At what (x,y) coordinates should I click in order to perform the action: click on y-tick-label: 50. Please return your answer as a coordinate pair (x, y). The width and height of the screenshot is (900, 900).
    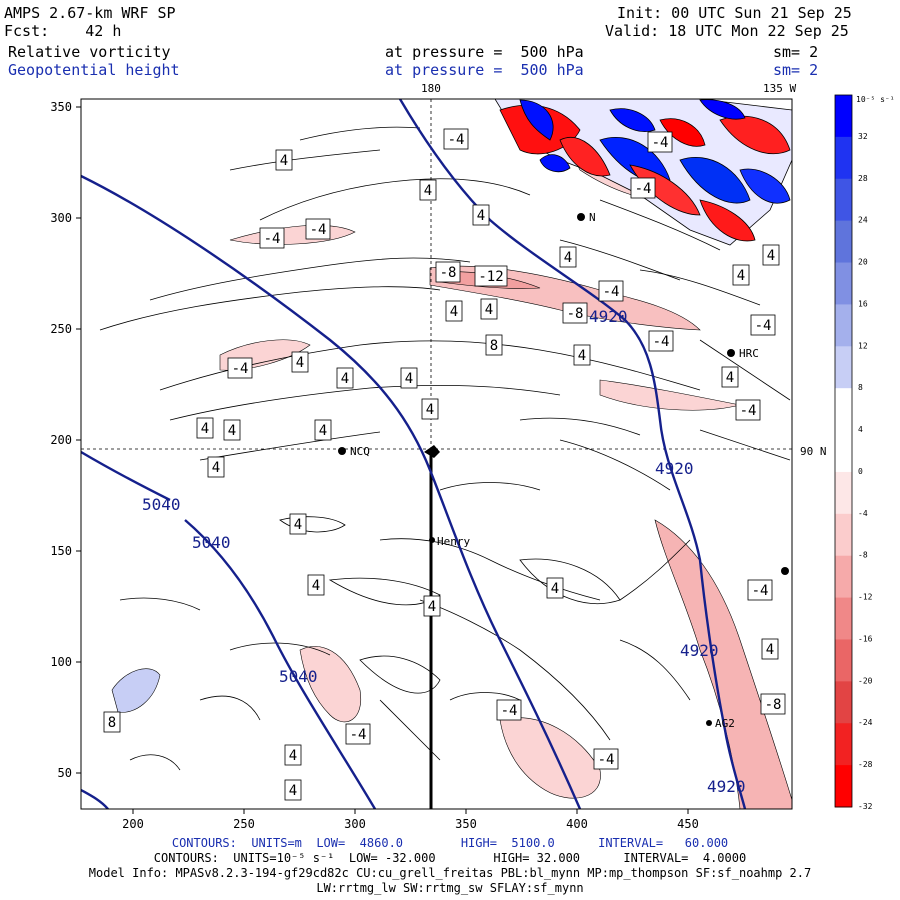
    Looking at the image, I should click on (65, 773).